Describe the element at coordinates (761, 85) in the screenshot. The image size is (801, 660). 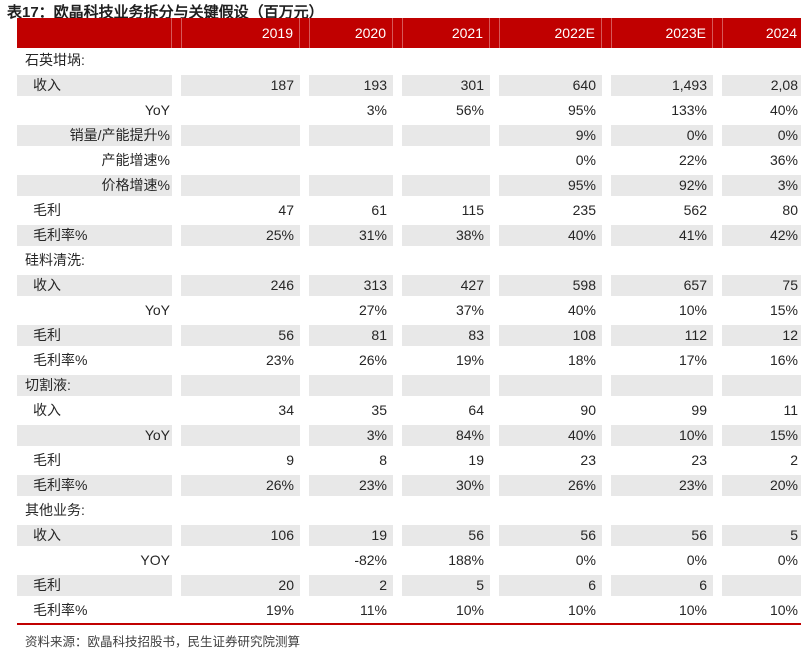
I see `cell-value: 2,08` at that location.